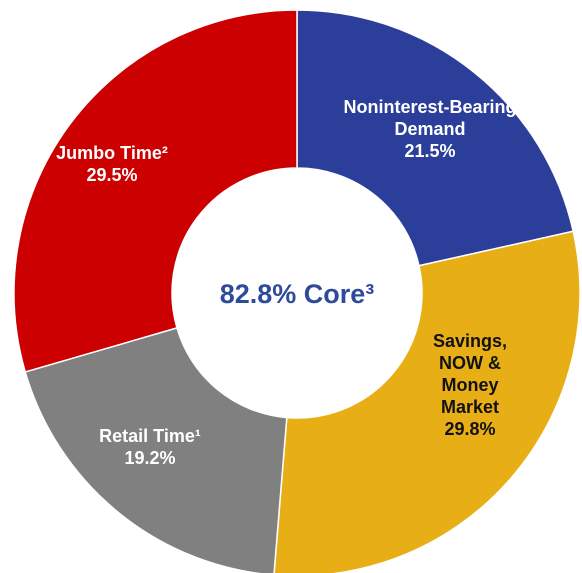 The image size is (582, 573). I want to click on slice-name: Jumbo Time², so click(112, 153).